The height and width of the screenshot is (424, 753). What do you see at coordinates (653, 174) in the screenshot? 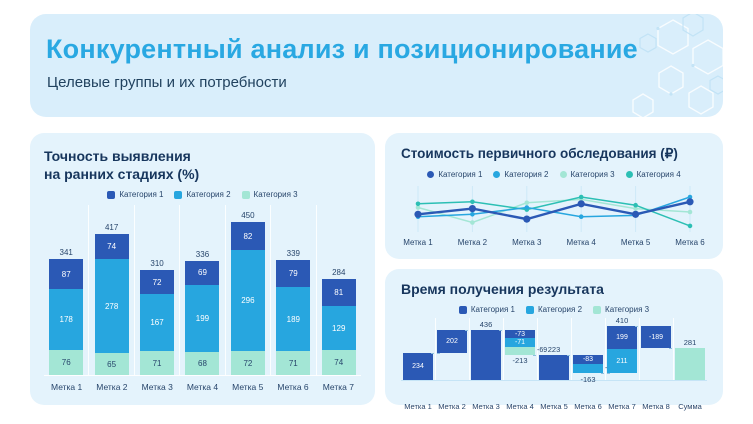
I see `legend-item: Категория 4` at bounding box center [653, 174].